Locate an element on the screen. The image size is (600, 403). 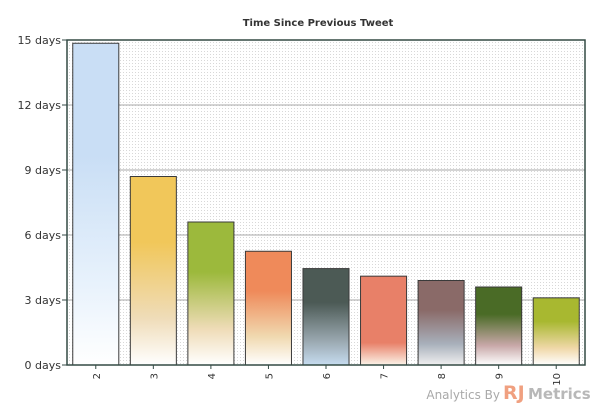
watermark-brand-metrics: Metrics is located at coordinates (559, 394).